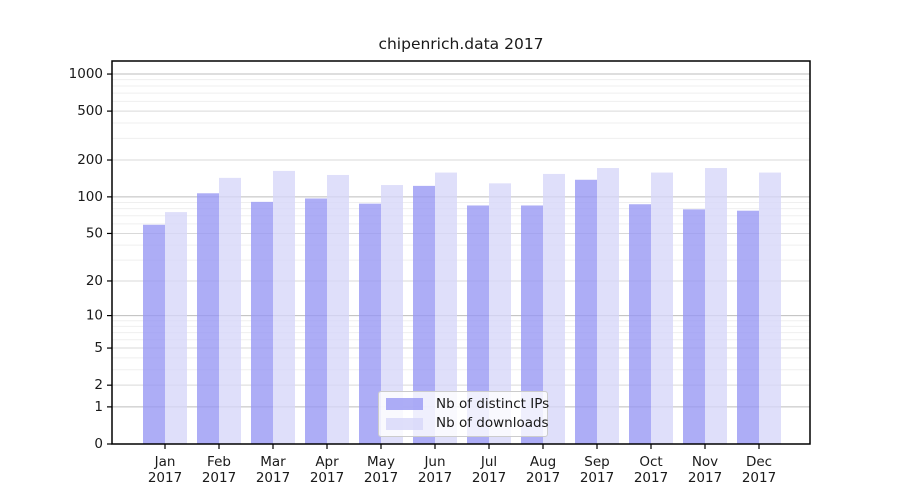 This screenshot has width=900, height=500. I want to click on bar-distinct-ips-aug, so click(532, 324).